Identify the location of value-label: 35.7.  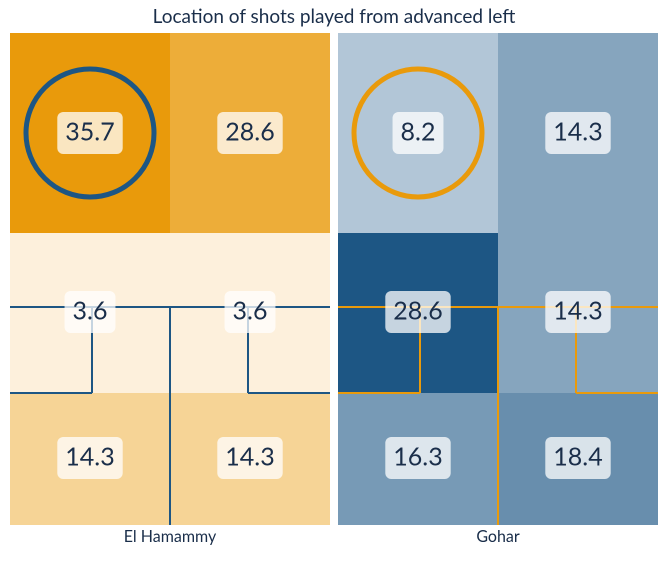
(89, 131).